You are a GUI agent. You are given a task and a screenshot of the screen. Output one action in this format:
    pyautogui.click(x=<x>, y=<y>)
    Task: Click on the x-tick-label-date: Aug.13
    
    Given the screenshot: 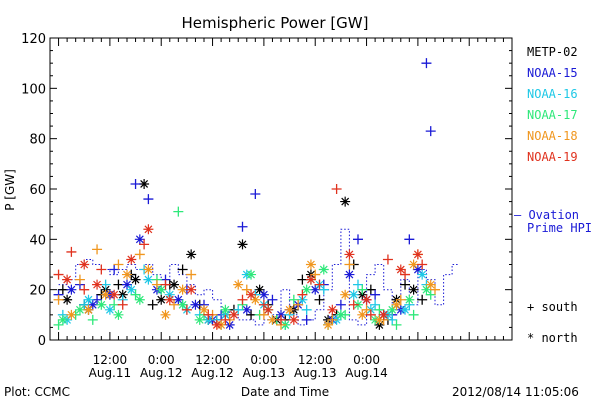 What is the action you would take?
    pyautogui.click(x=264, y=373)
    